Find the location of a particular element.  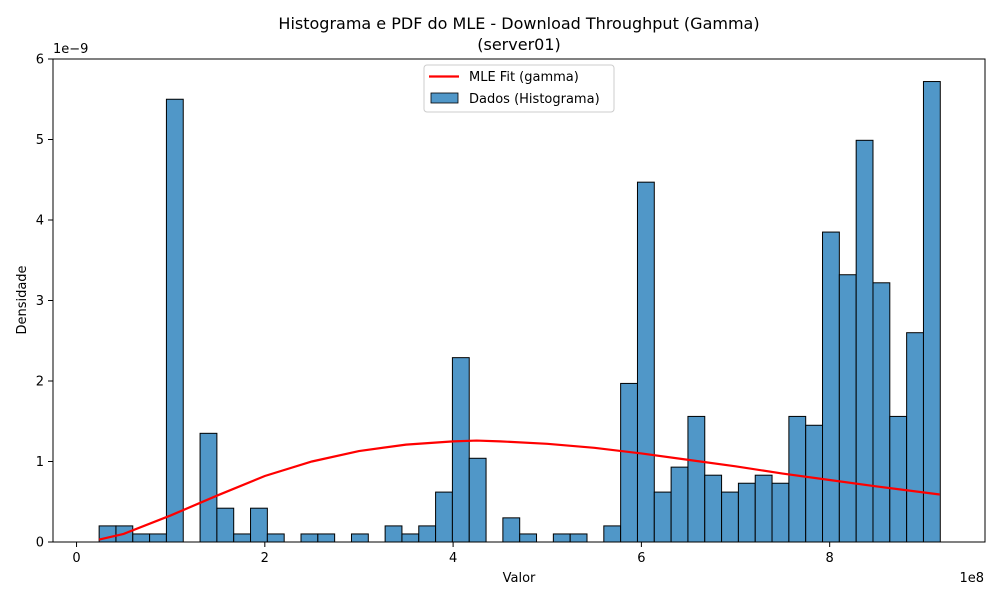

y-tick-label: 6 is located at coordinates (40, 60).